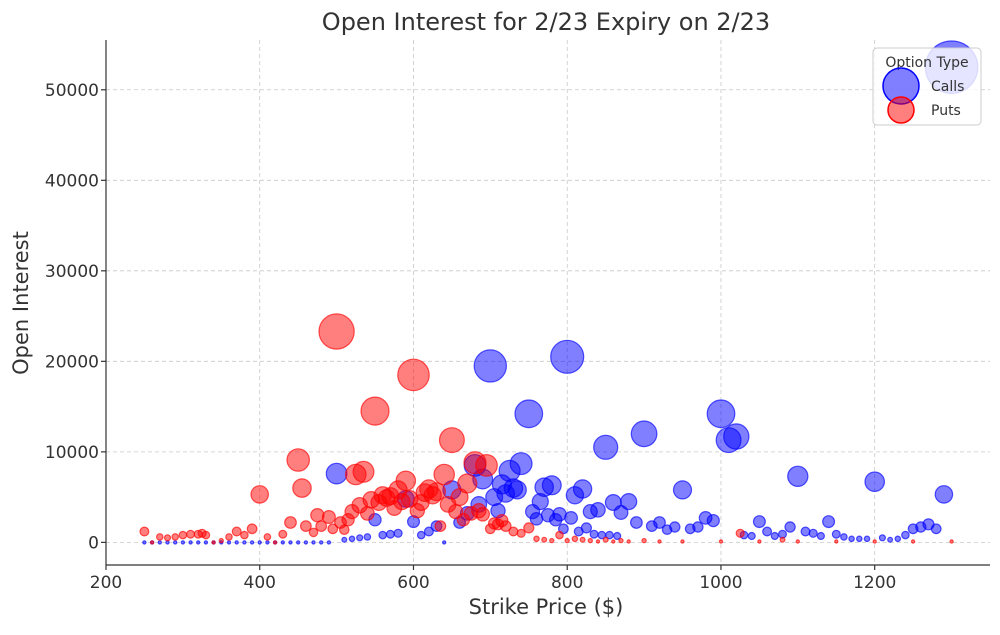  Describe the element at coordinates (413, 583) in the screenshot. I see `x-tick-label: 600` at that location.